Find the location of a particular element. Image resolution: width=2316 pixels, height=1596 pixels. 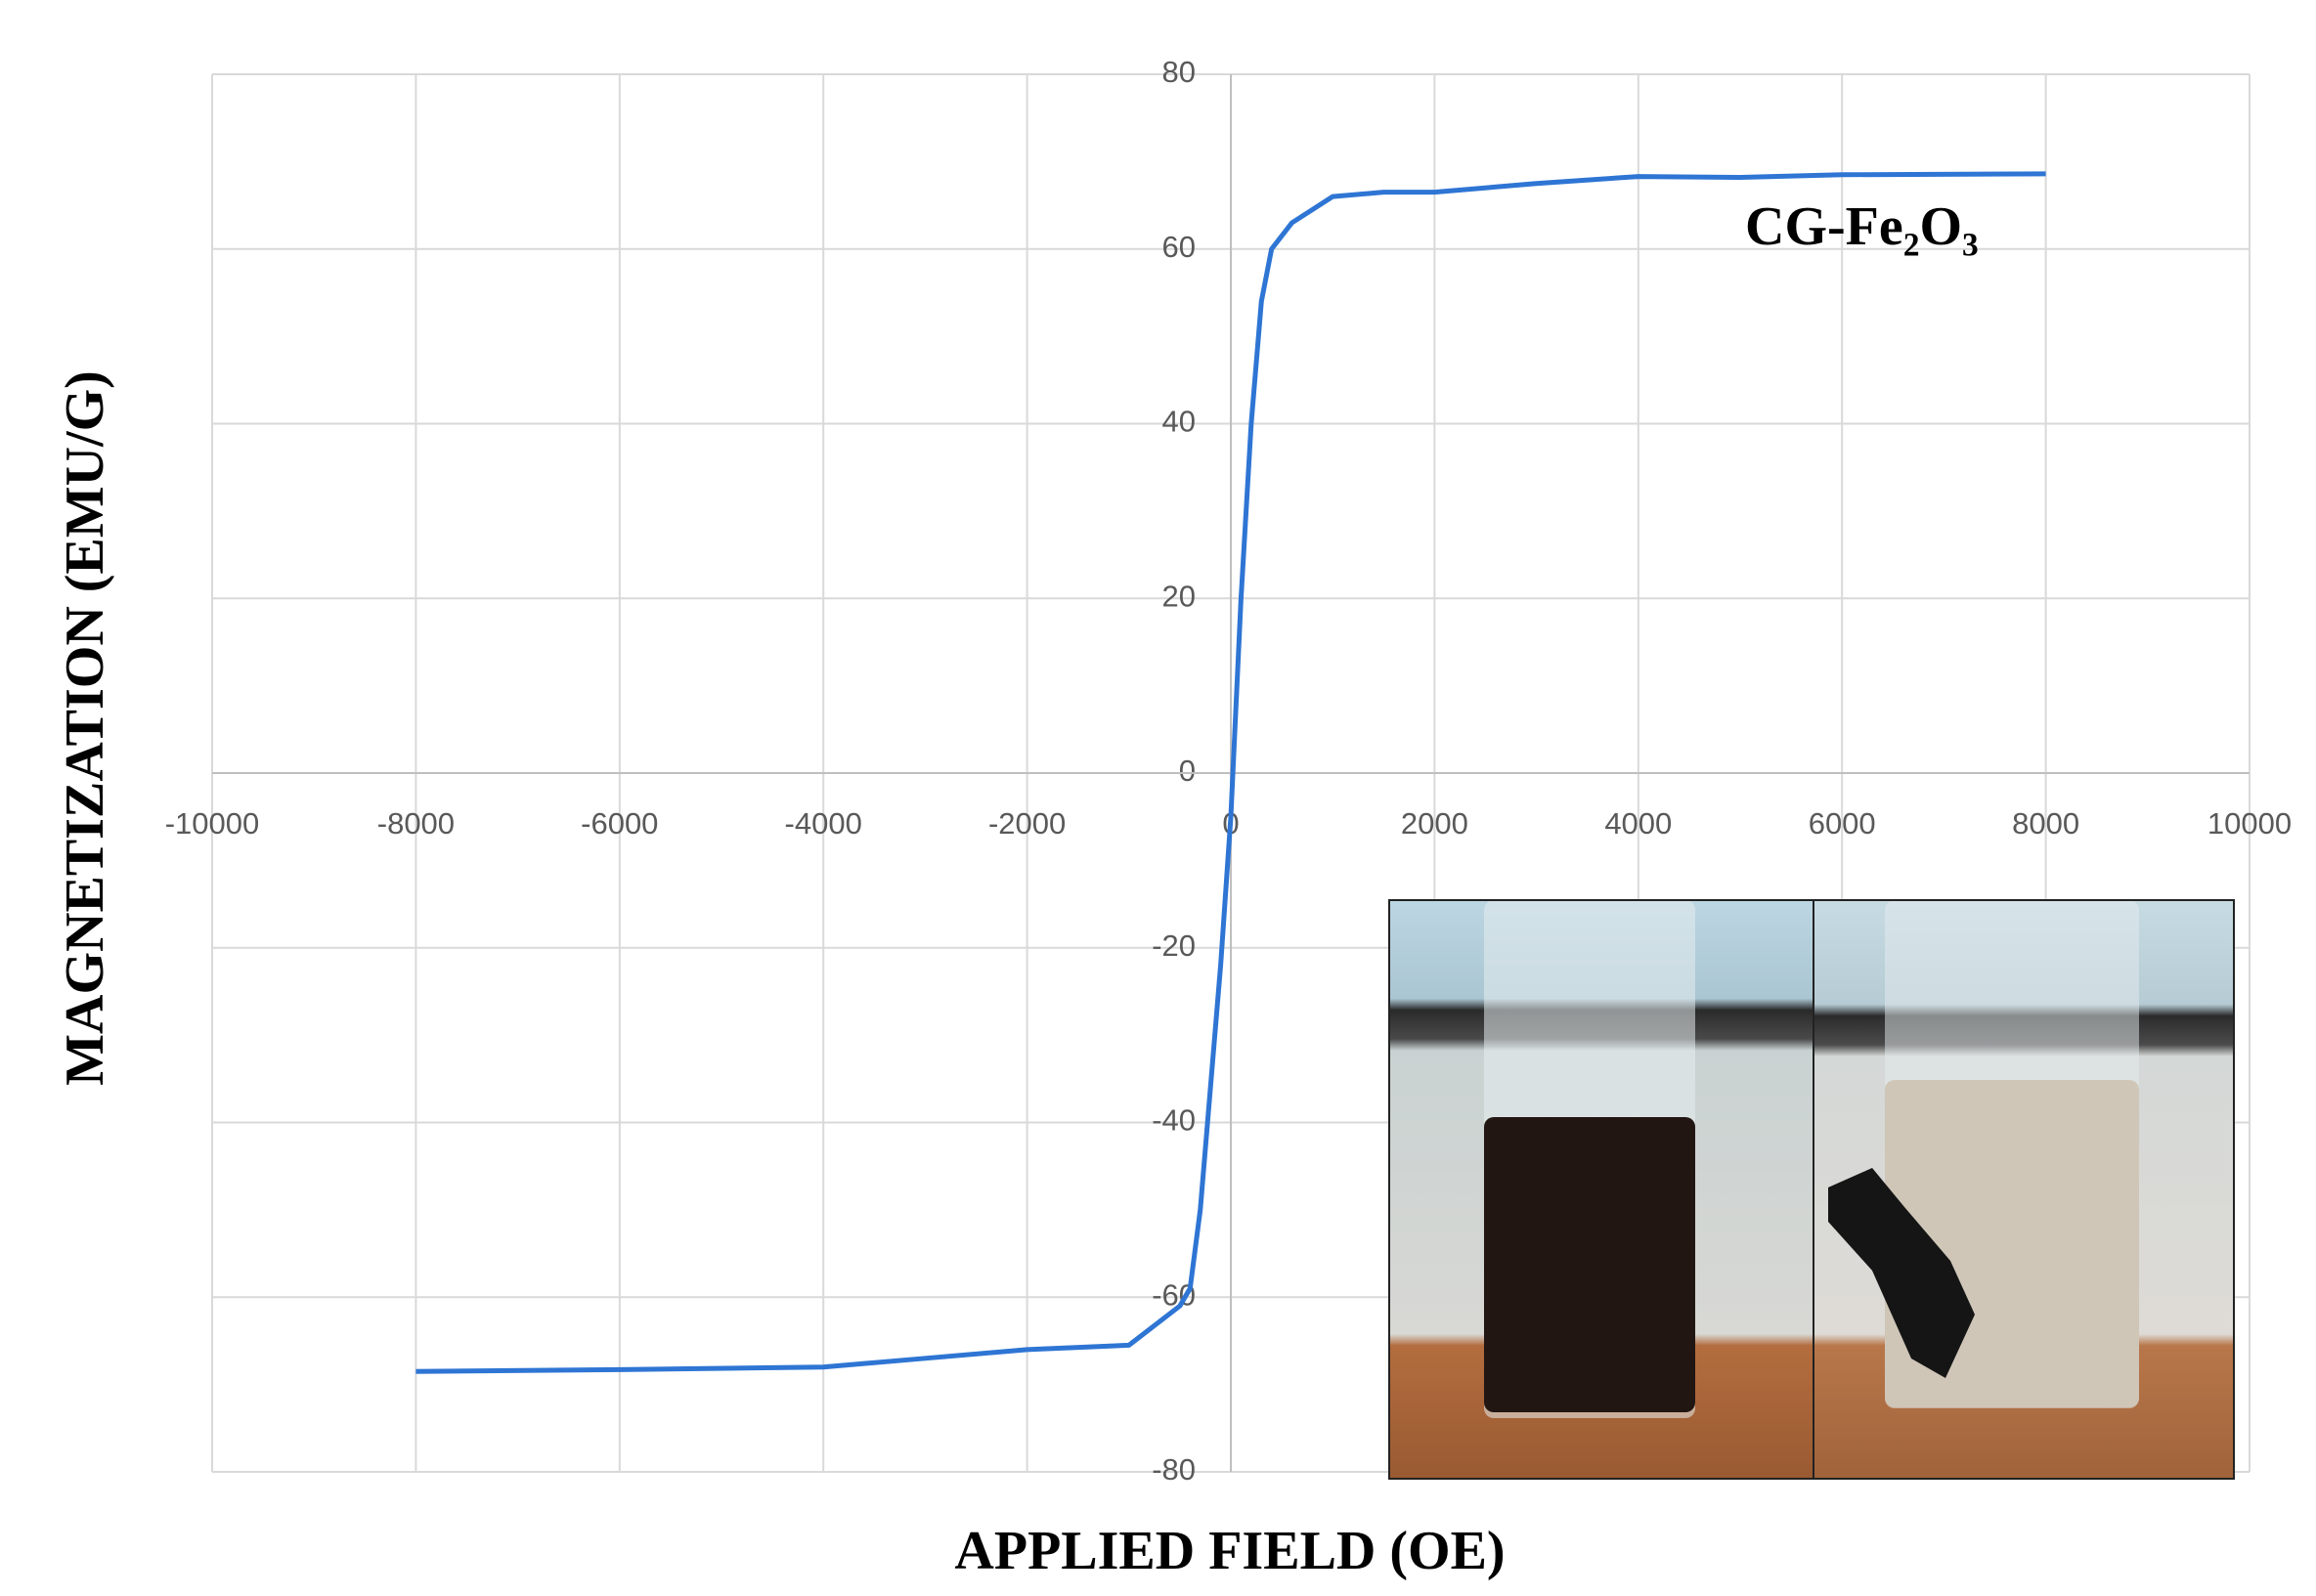

annotation: CG-Fe₂O₃ is located at coordinates (1862, 226).